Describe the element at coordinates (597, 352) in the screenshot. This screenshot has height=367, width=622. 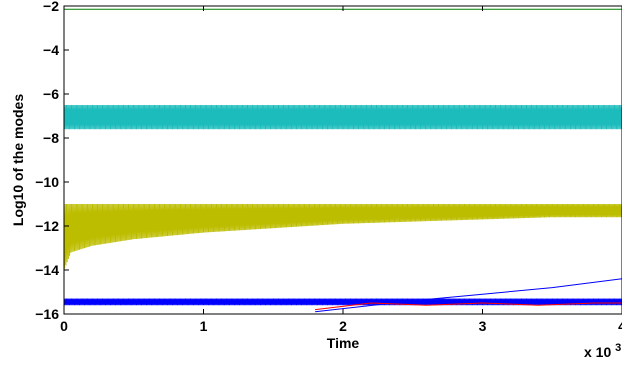
I see `x-multiplier-base: x 10` at that location.